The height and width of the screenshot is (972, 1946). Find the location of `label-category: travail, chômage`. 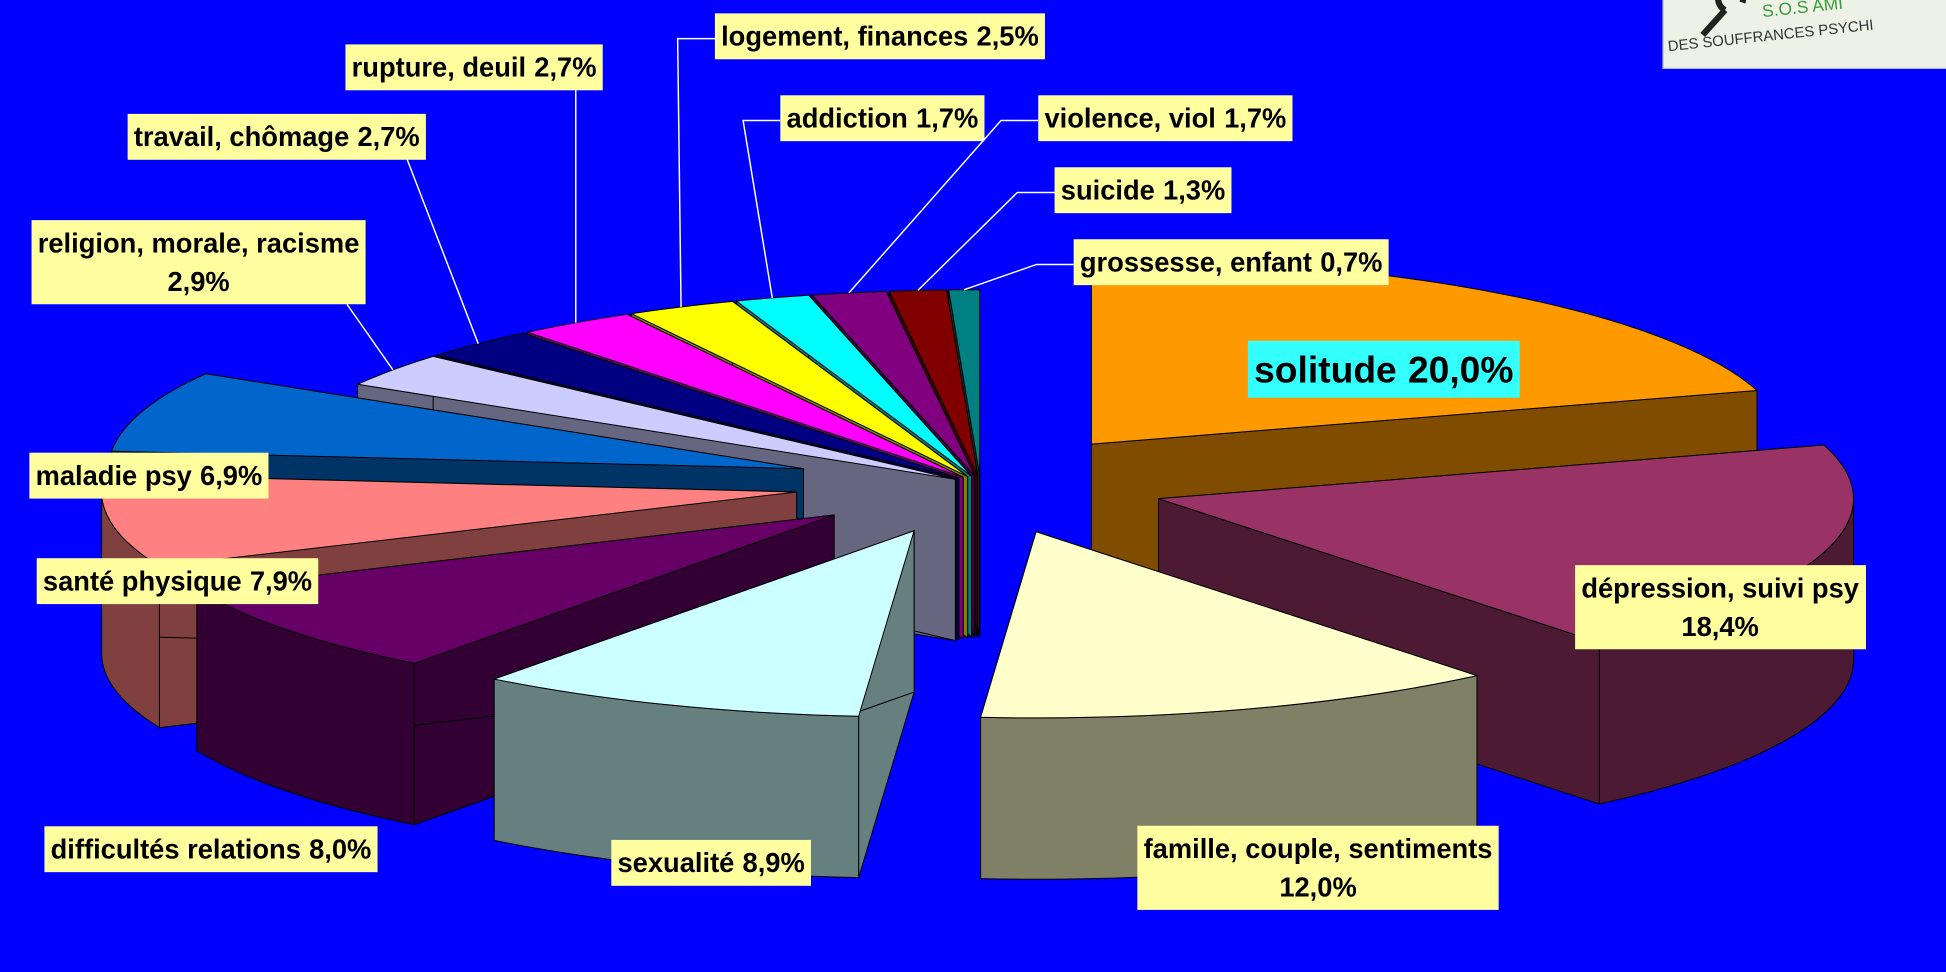

label-category: travail, chômage is located at coordinates (241, 136).